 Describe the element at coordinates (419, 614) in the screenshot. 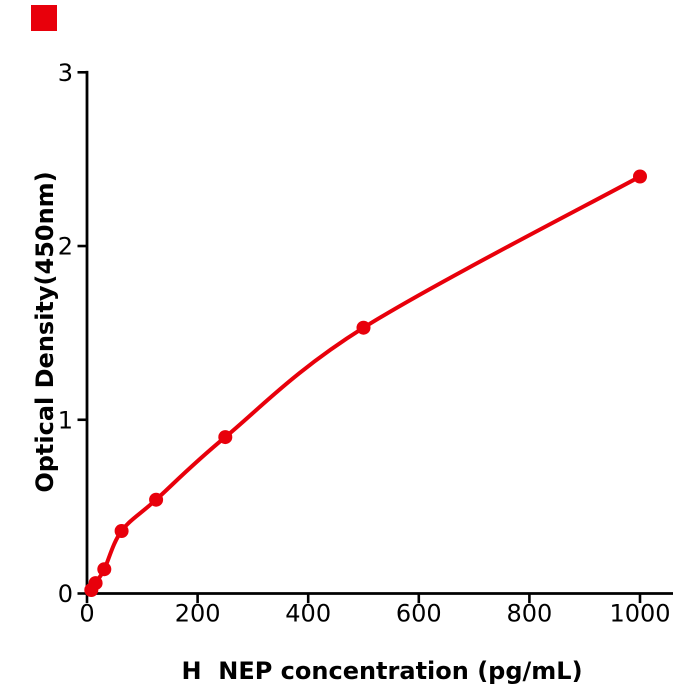

I see `x-tick-label: 600` at that location.